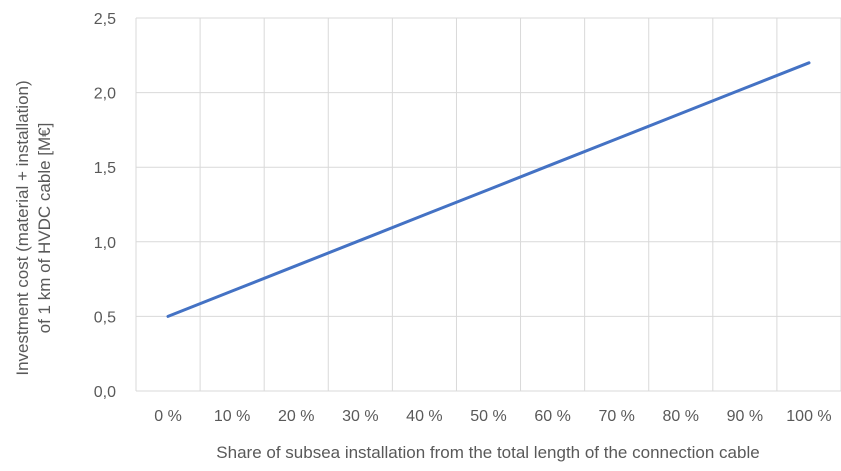 This screenshot has width=841, height=471. What do you see at coordinates (616, 416) in the screenshot?
I see `x-tick-label: 70 %` at bounding box center [616, 416].